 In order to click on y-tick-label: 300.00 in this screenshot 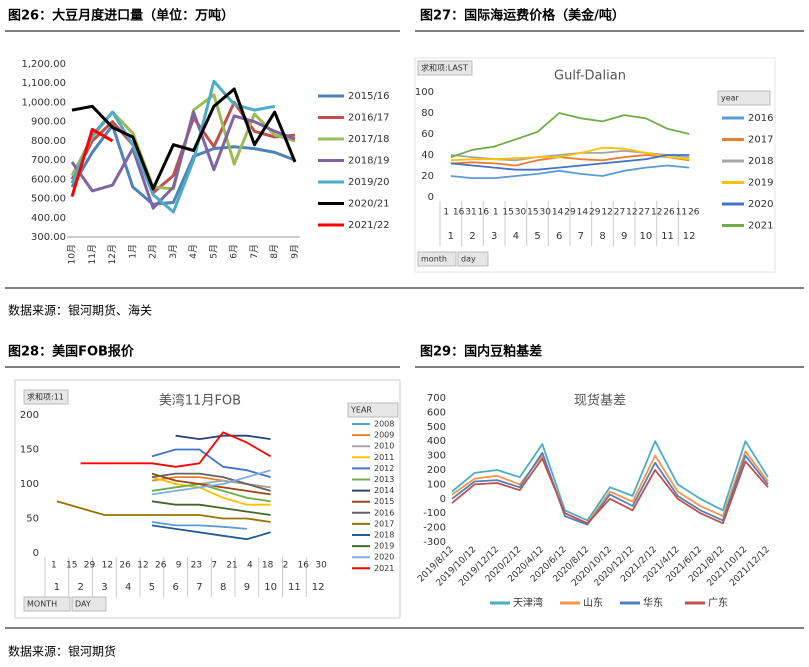, I will do `click(48, 237)`.